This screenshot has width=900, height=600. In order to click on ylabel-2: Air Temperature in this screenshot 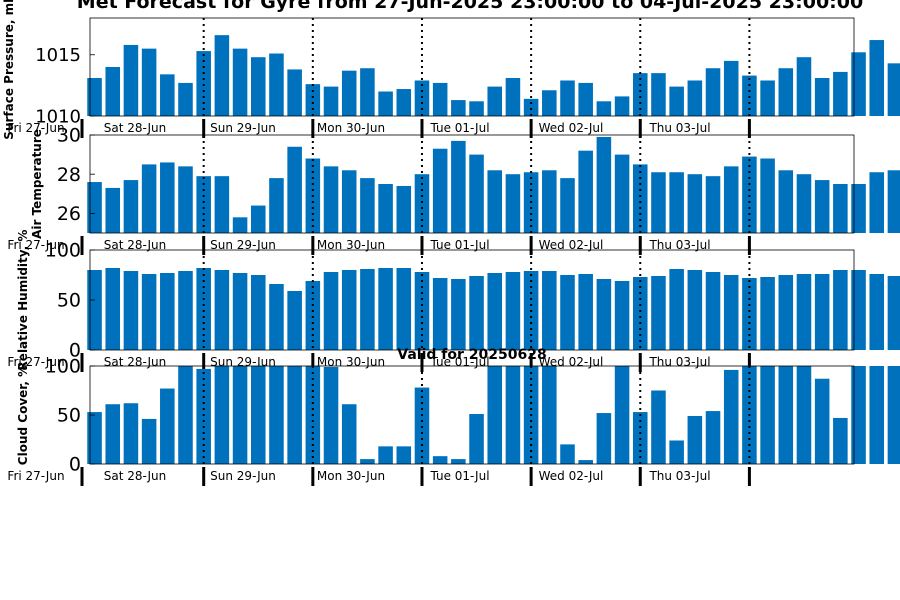, I will do `click(37, 184)`.